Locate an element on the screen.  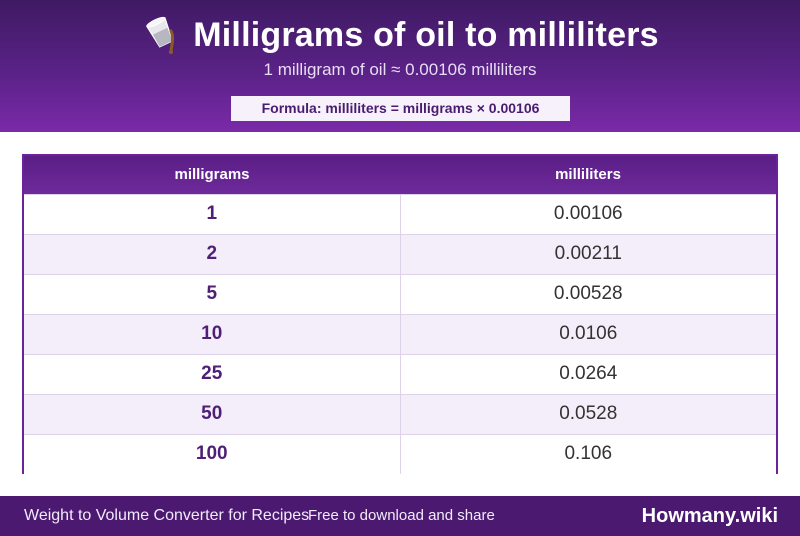
title-row: Milligrams of oil to milliliters is located at coordinates (400, 35).